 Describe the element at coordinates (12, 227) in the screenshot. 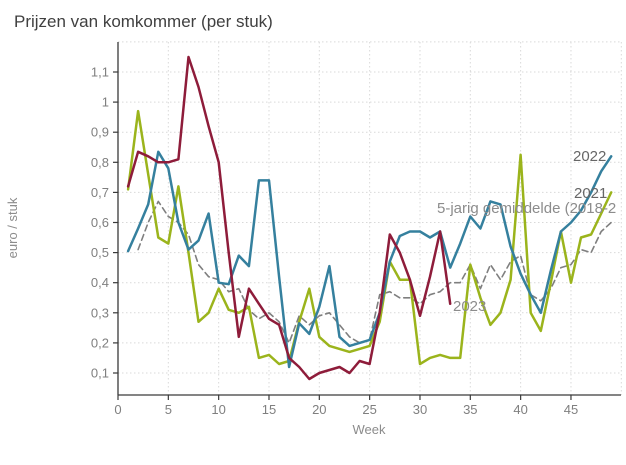

I see `y-axis-label: euro / stuk` at that location.